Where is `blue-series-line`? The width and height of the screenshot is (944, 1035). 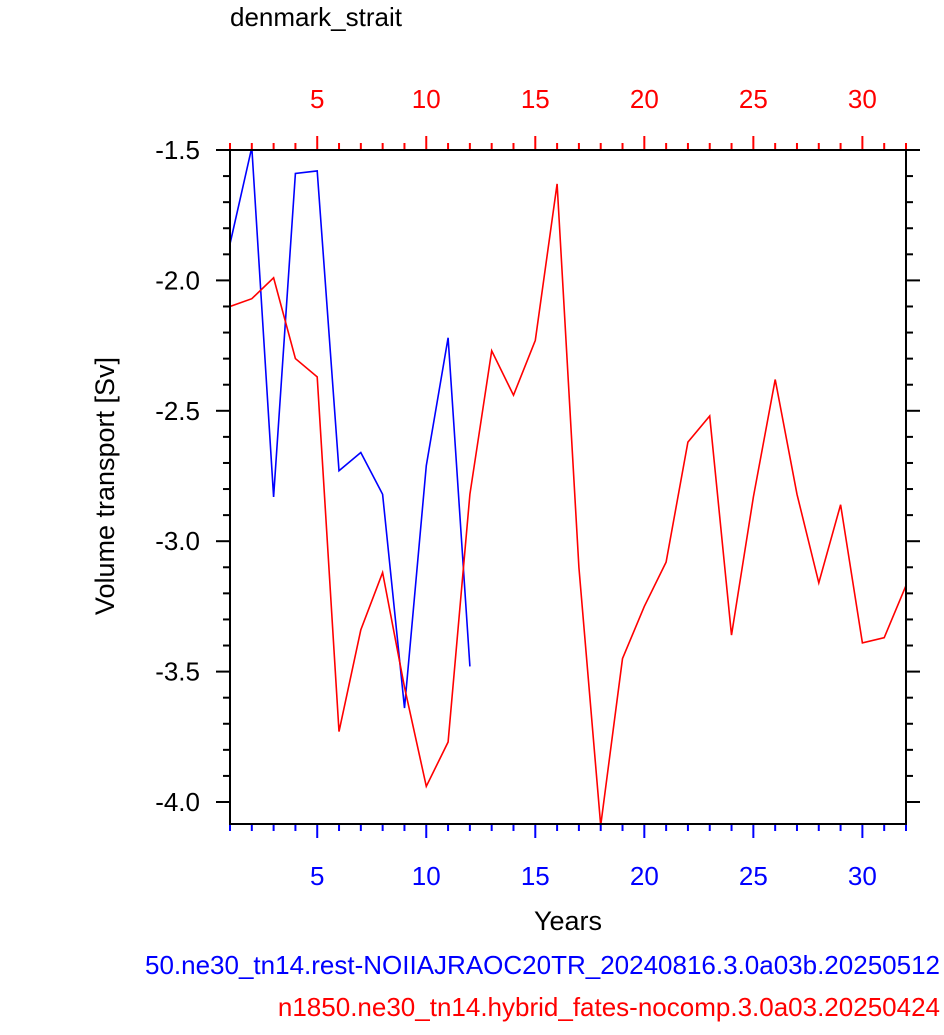
blue-series-line is located at coordinates (350, 429).